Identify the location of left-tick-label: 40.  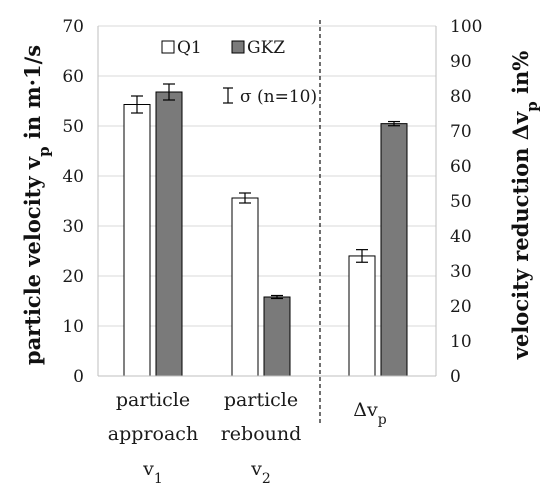
(73, 177).